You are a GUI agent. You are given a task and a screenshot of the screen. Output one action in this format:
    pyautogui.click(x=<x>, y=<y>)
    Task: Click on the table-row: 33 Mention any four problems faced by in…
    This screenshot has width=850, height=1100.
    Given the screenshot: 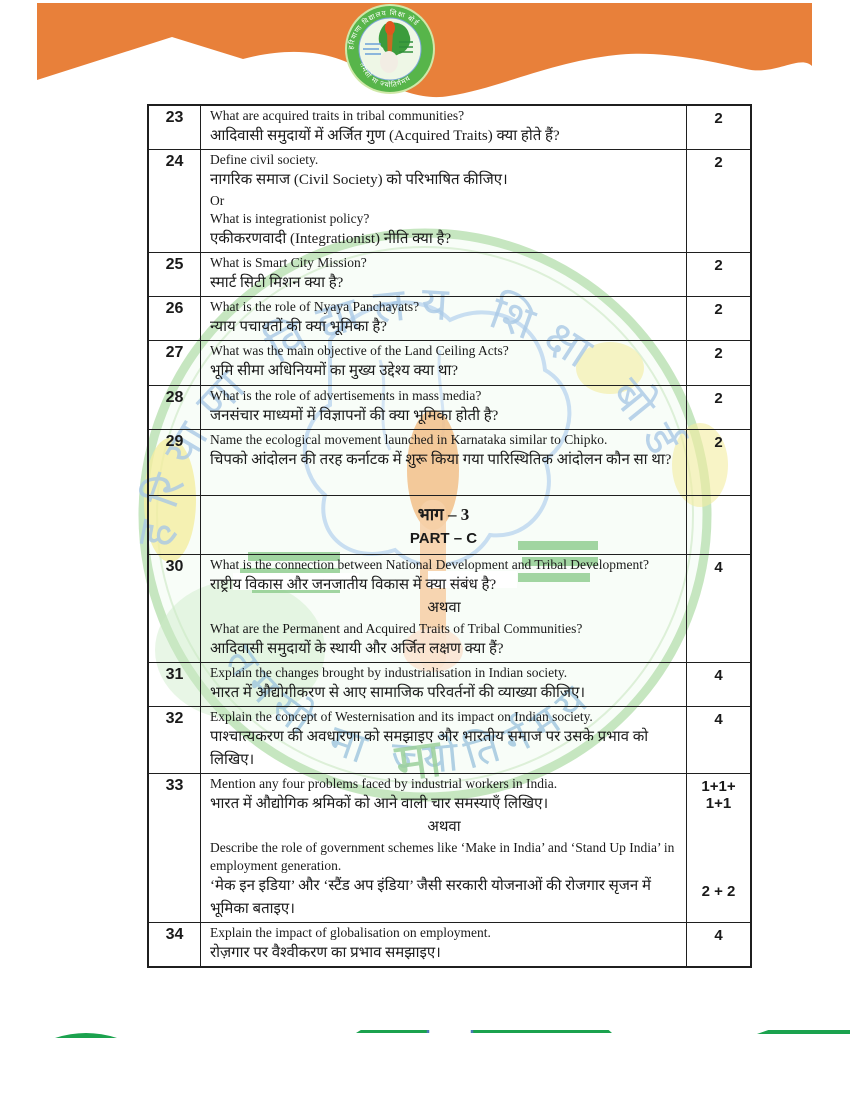 What is the action you would take?
    pyautogui.click(x=449, y=847)
    